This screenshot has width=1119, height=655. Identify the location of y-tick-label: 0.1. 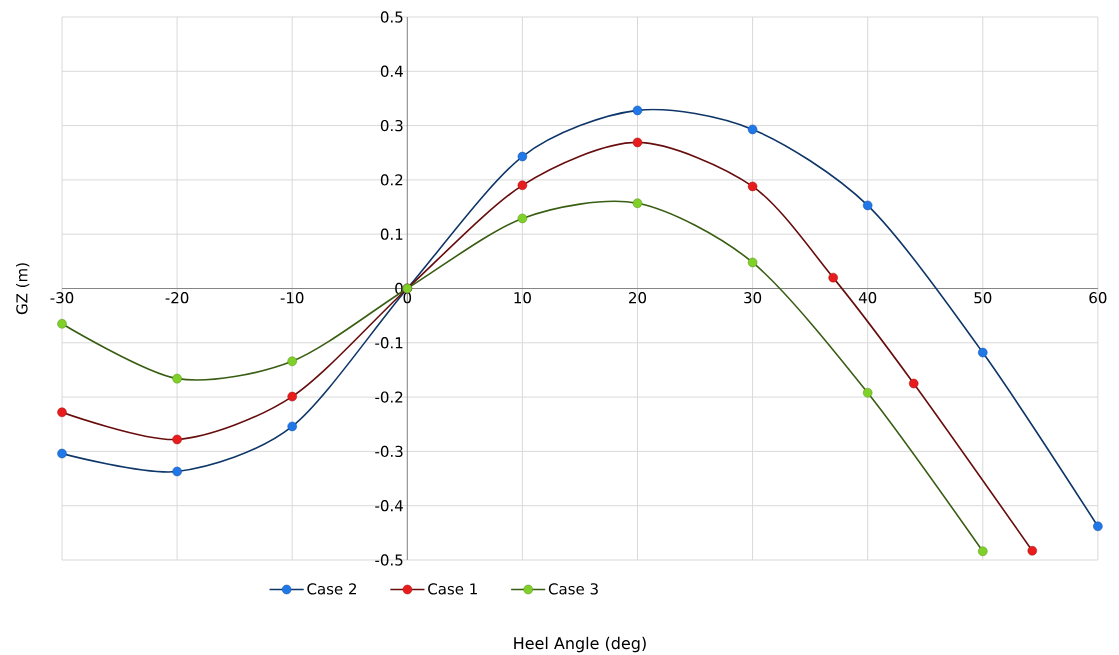
(391, 234).